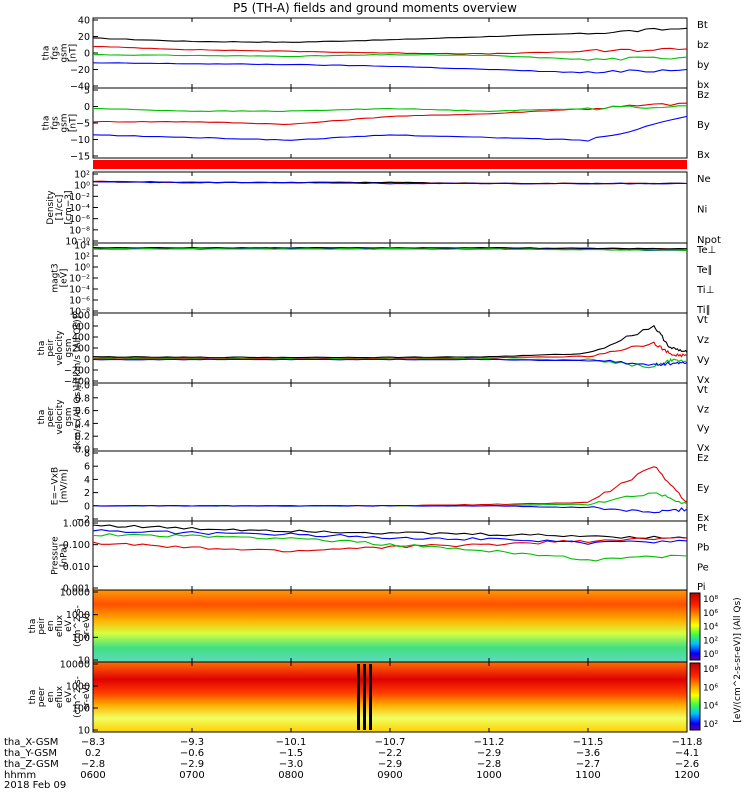  Describe the element at coordinates (390, 742) in the screenshot. I see `x-row-value: −10.7` at that location.